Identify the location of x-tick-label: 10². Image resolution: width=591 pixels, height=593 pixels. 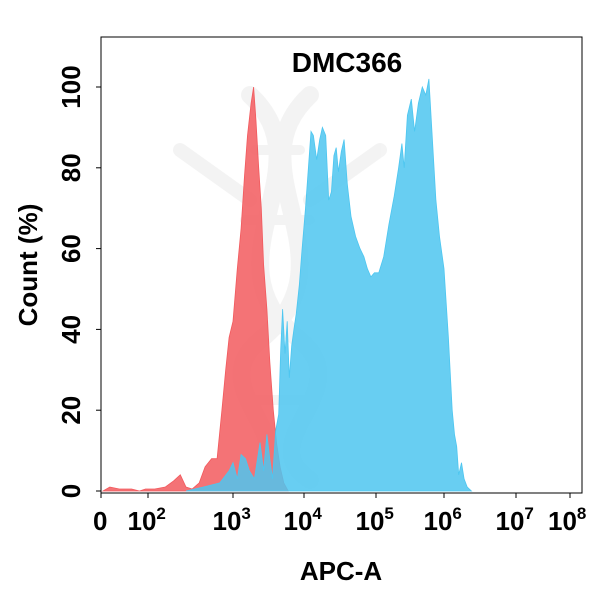
(147, 520).